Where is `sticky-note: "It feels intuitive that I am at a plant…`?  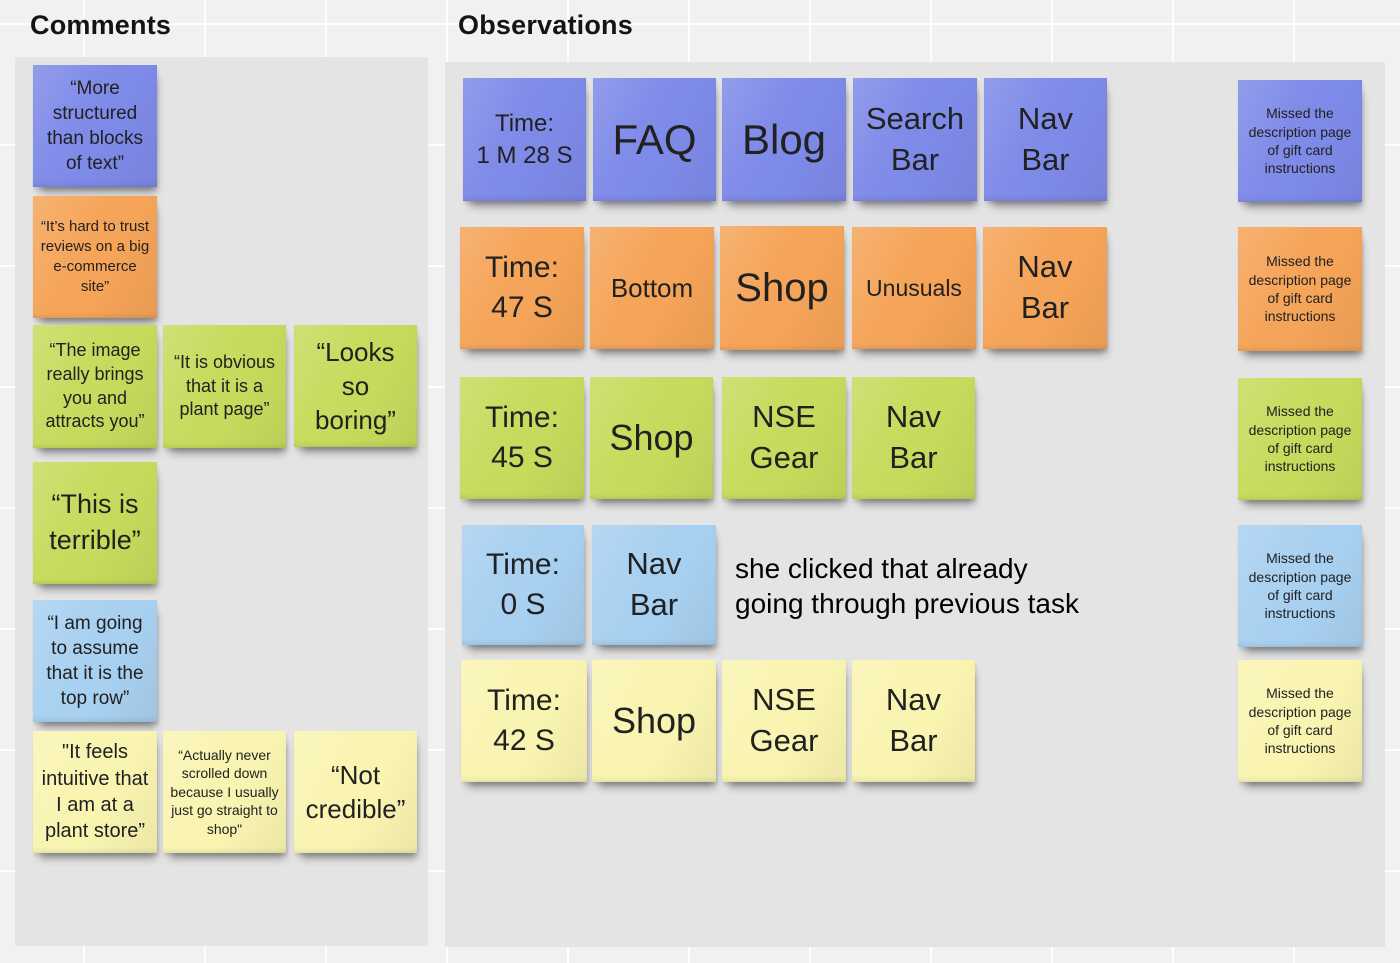
sticky-note: "It feels intuitive that I am at a plant… is located at coordinates (95, 792).